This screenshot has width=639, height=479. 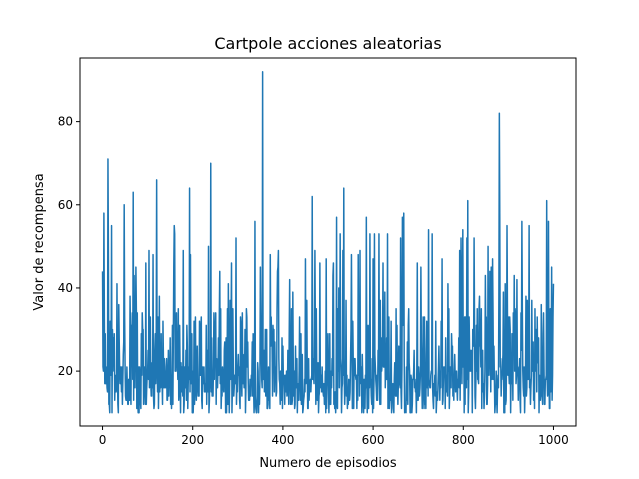 I want to click on y-tick-label: 80, so click(x=65, y=122).